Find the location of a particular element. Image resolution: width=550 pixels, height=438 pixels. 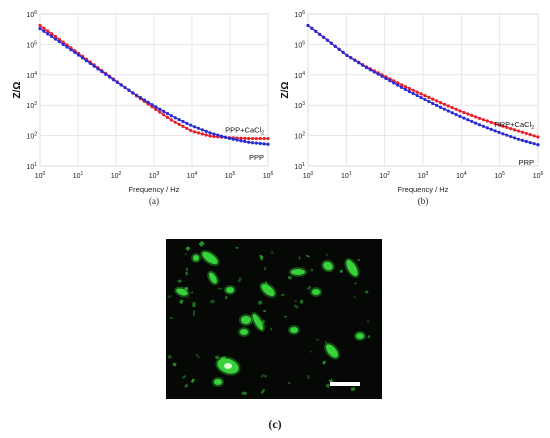

y-tick-label: 10¹ is located at coordinates (299, 166).